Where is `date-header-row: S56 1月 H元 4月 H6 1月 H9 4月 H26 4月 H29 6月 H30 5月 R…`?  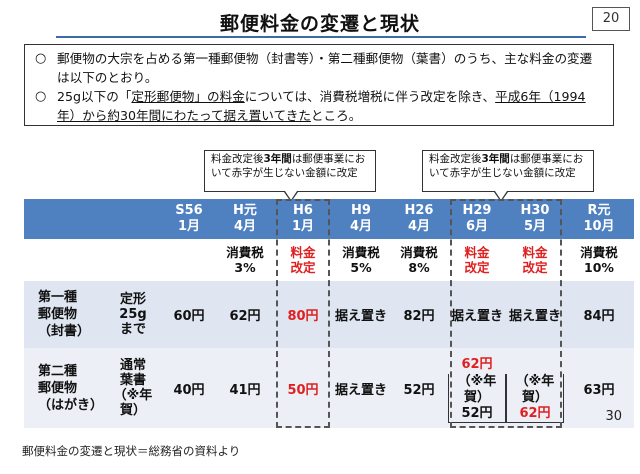 date-header-row: S56 1月 H元 4月 H6 1月 H9 4月 H26 4月 H29 6月 H30 5月 R… is located at coordinates (329, 219).